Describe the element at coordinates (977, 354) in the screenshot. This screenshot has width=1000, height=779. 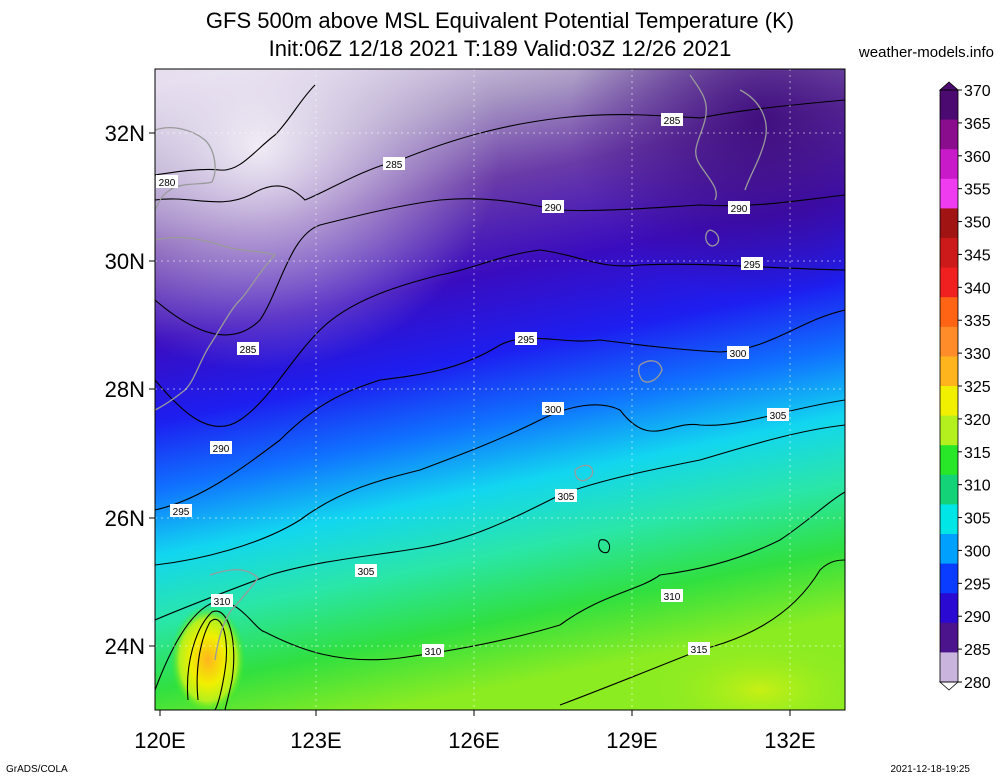
I see `colorbar-label: 330` at that location.